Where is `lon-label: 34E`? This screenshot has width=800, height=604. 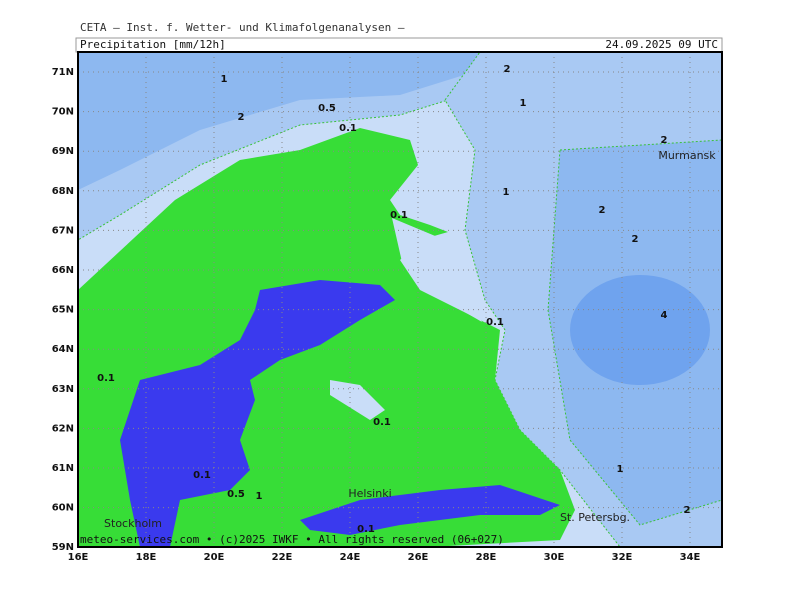
lon-label: 34E is located at coordinates (690, 557).